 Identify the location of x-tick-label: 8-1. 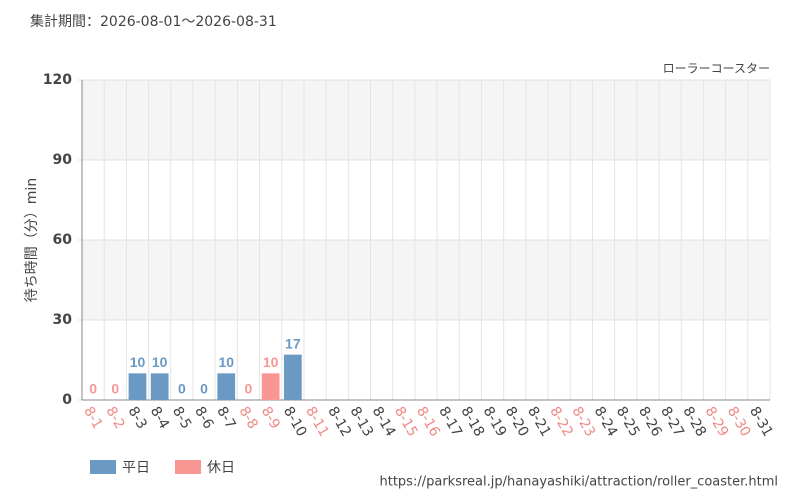
(92, 418).